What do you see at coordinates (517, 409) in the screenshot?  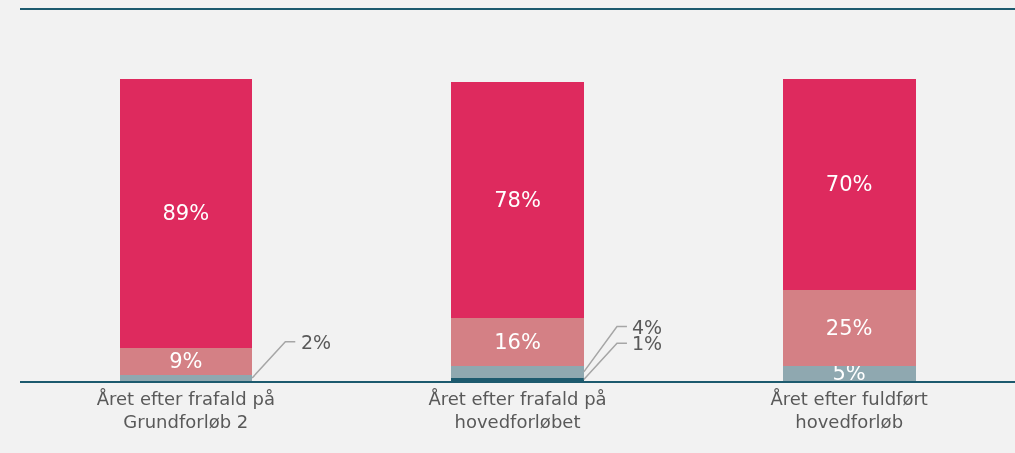 I see `x-tick-label: Året efter frafald på hovedforløbet` at bounding box center [517, 409].